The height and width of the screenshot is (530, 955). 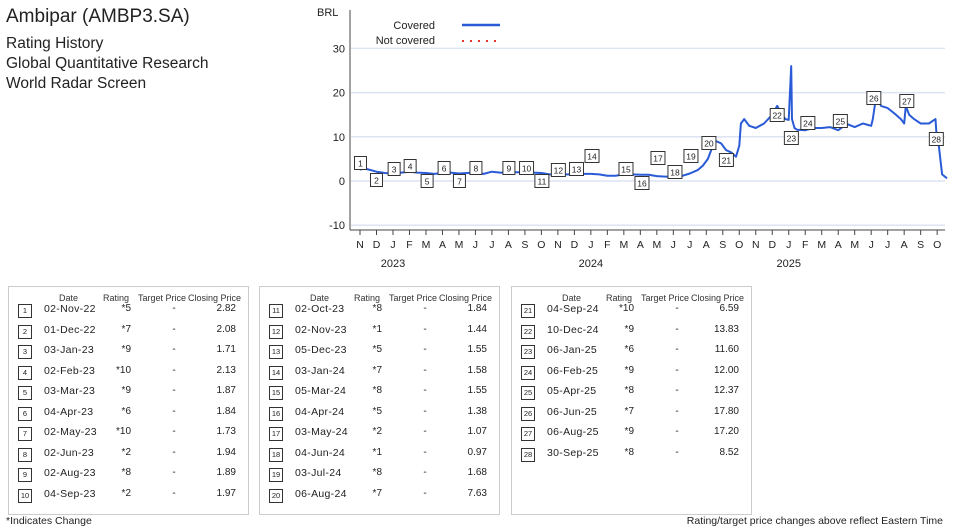 What do you see at coordinates (276, 475) in the screenshot?
I see `marker-number: 19` at bounding box center [276, 475].